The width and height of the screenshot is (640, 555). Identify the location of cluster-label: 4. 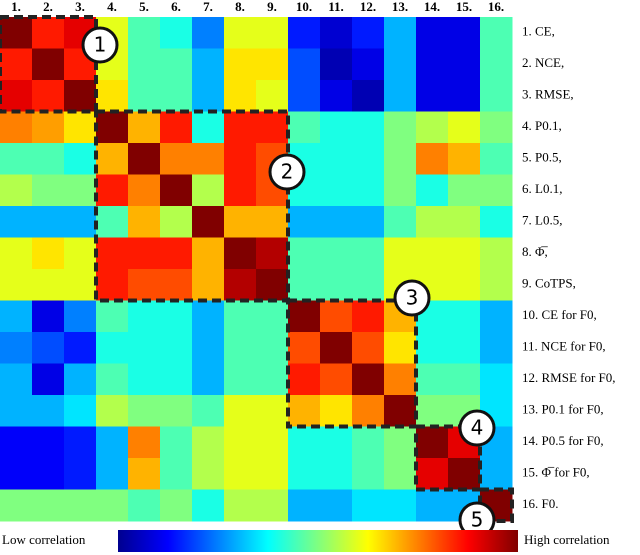
(477, 428).